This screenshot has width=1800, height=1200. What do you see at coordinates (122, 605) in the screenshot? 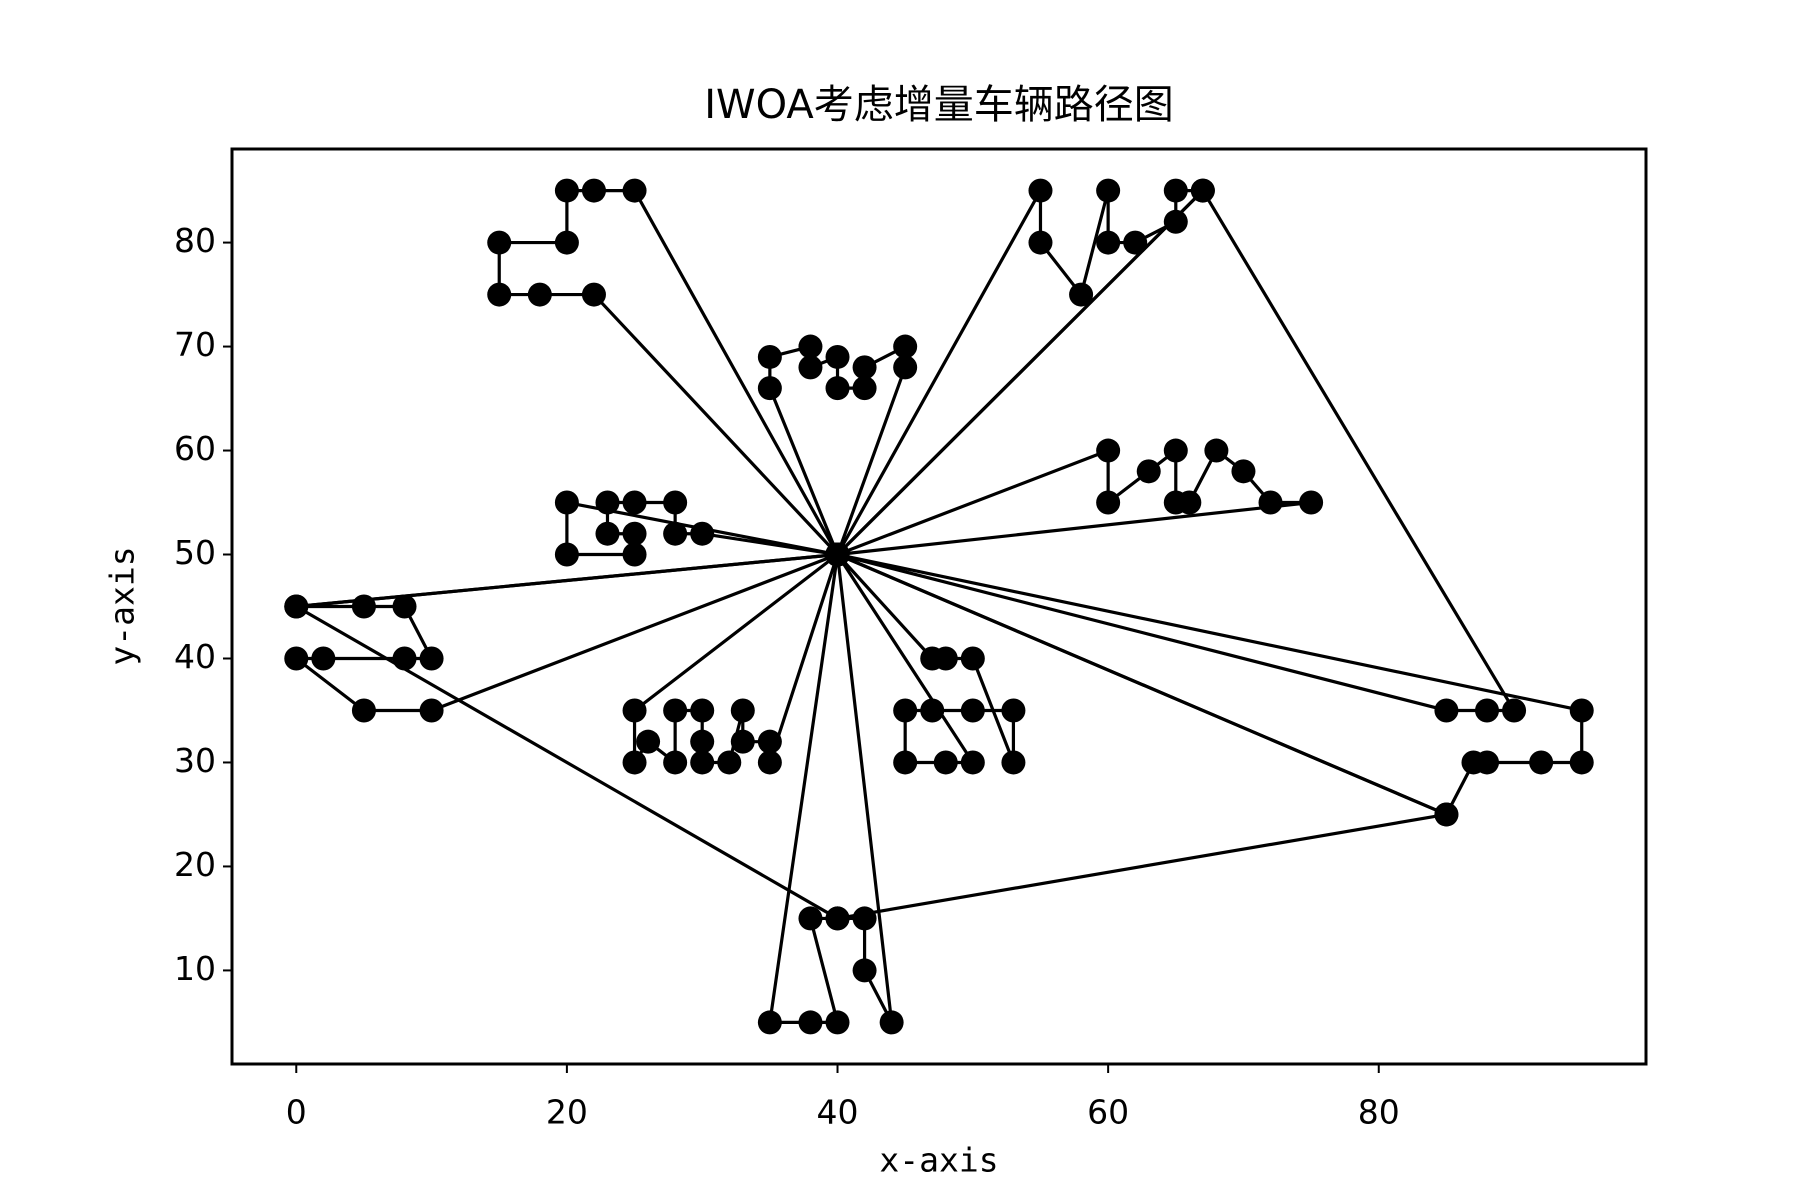
I see `y-axis-label: y-axis` at bounding box center [122, 605].